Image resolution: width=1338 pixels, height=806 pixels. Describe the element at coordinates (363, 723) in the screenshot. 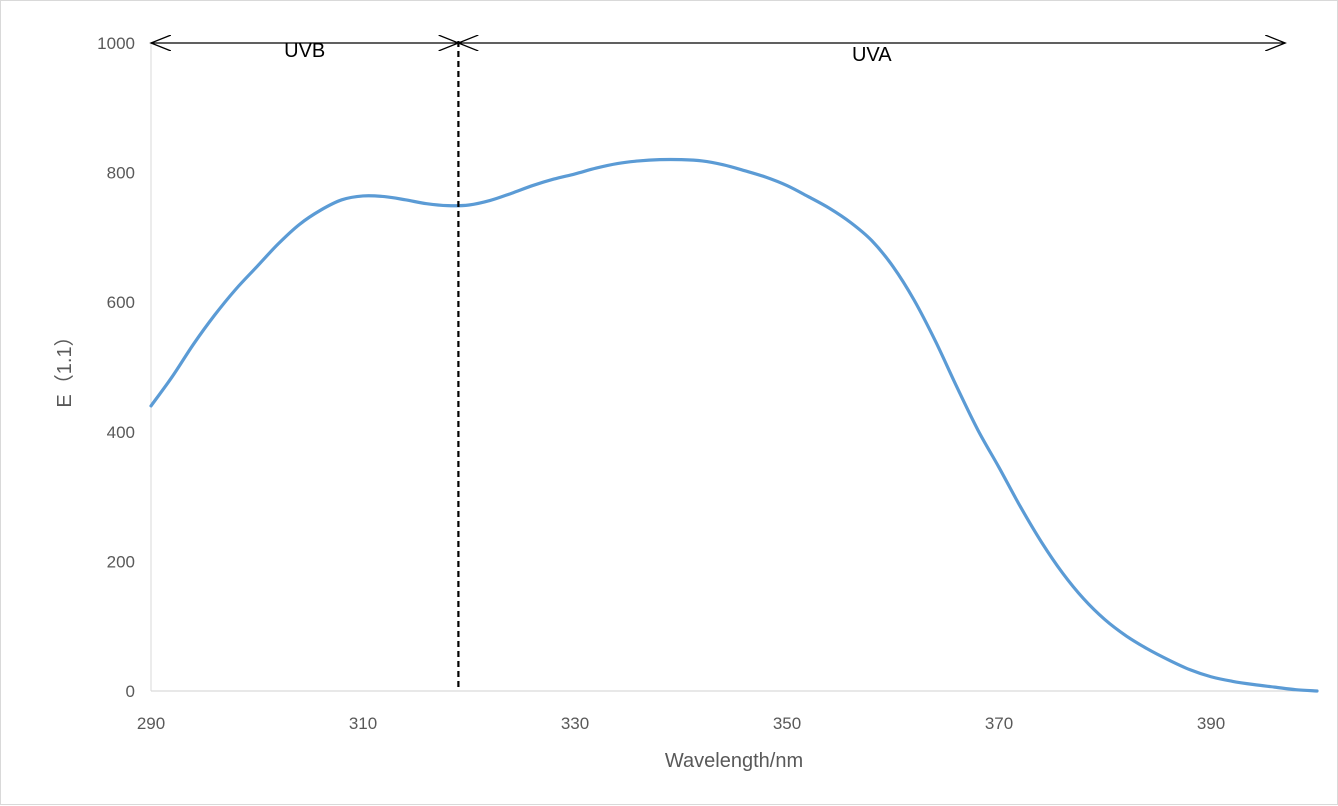

I see `x-tick-label: 310` at that location.